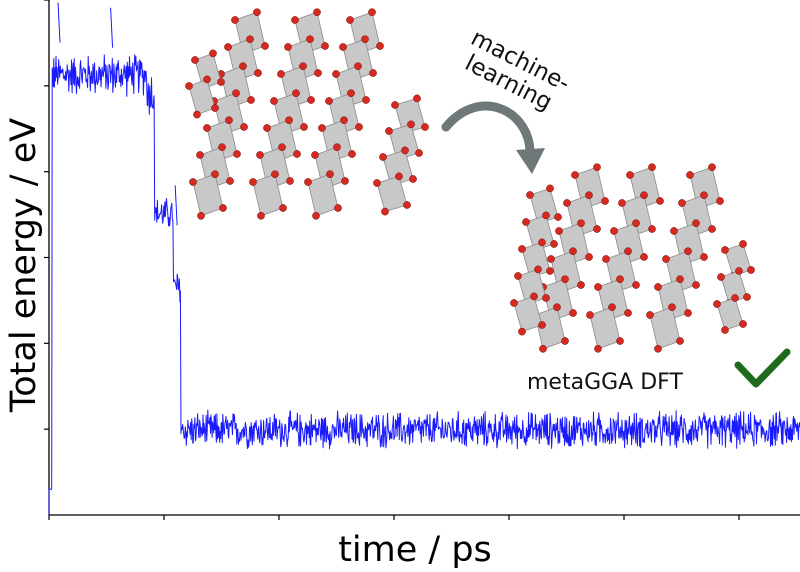 The image size is (800, 572). Describe the element at coordinates (488, 128) in the screenshot. I see `arrow-curve` at that location.